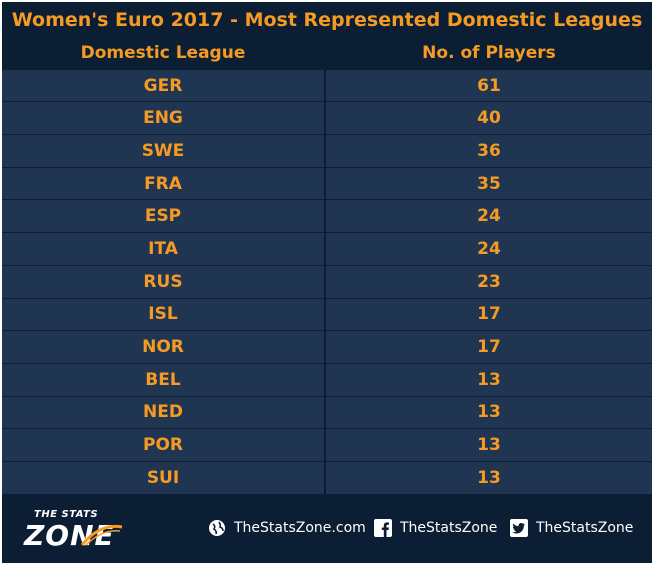 This screenshot has width=654, height=565. Describe the element at coordinates (327, 478) in the screenshot. I see `table-row: SUI 13` at that location.